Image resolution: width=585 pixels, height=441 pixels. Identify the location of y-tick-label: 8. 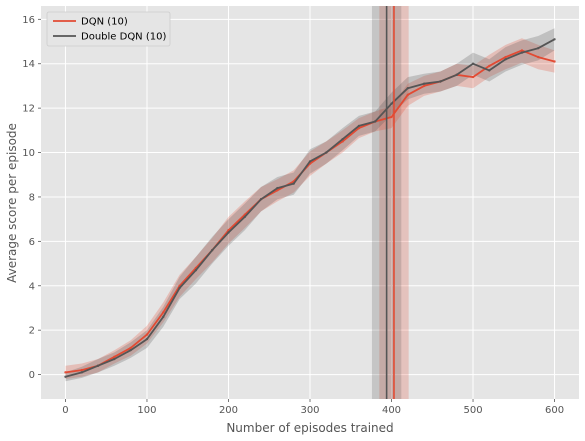
(32, 197).